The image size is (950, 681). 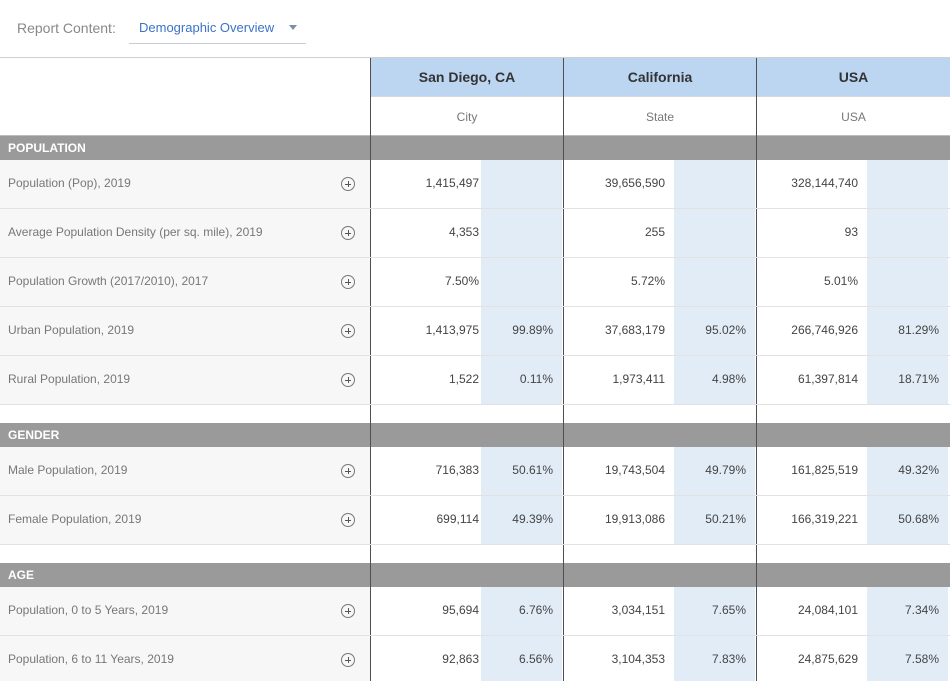 I want to click on row-label: Female Population, 2019, so click(x=75, y=519).